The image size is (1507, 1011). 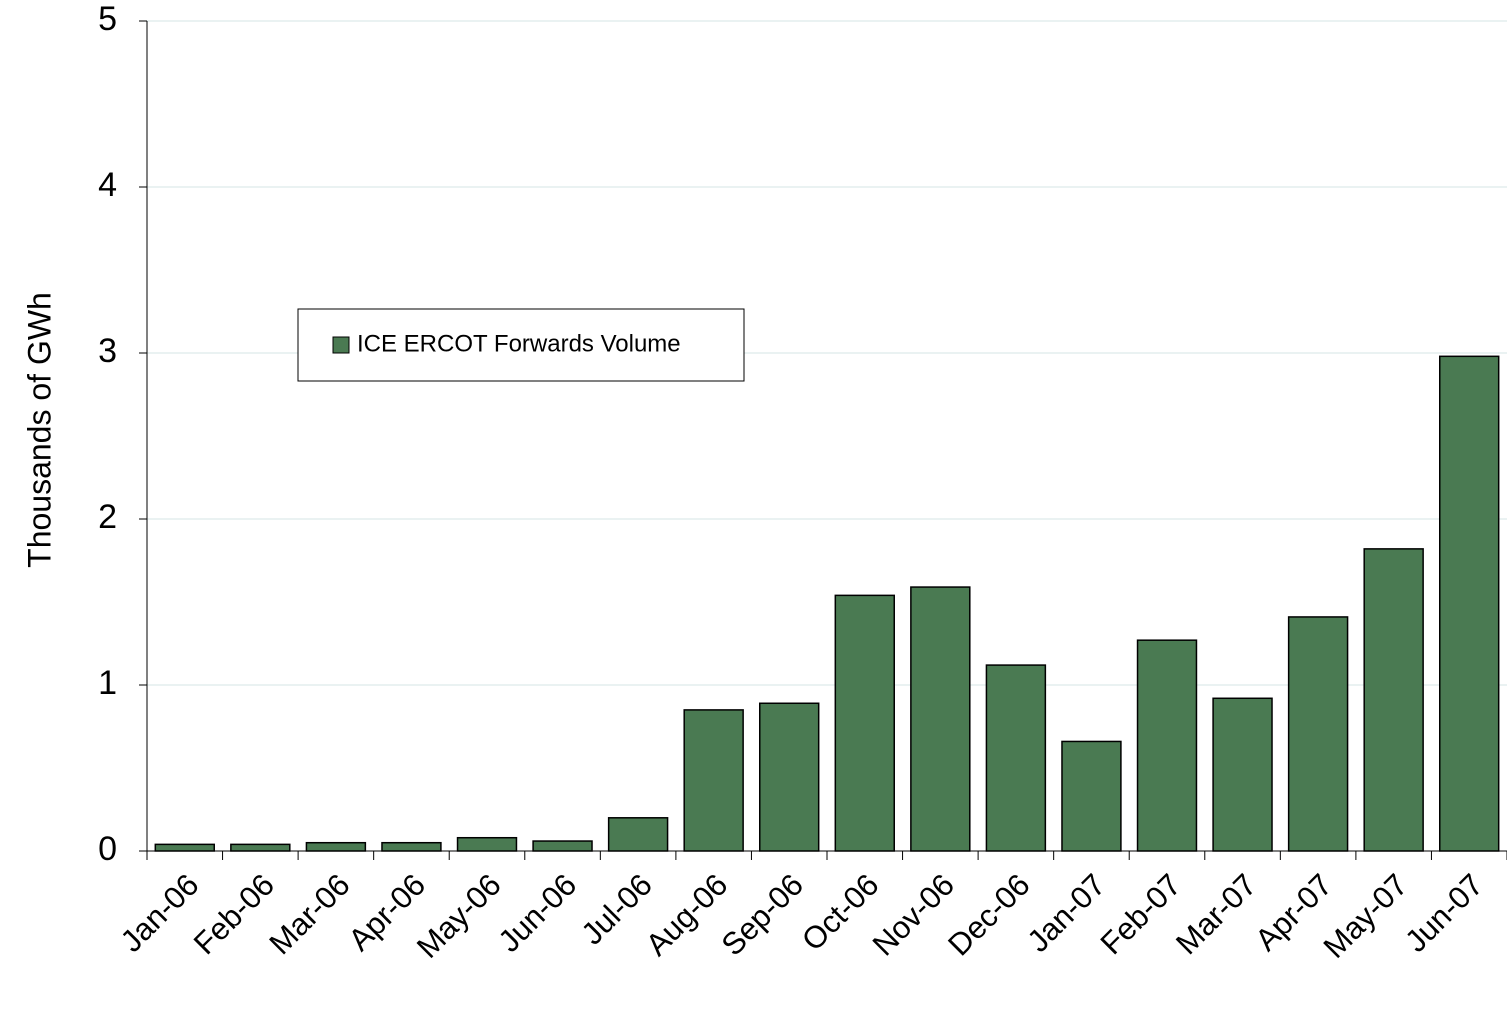 I want to click on y-tick-label: 0, so click(x=107, y=849).